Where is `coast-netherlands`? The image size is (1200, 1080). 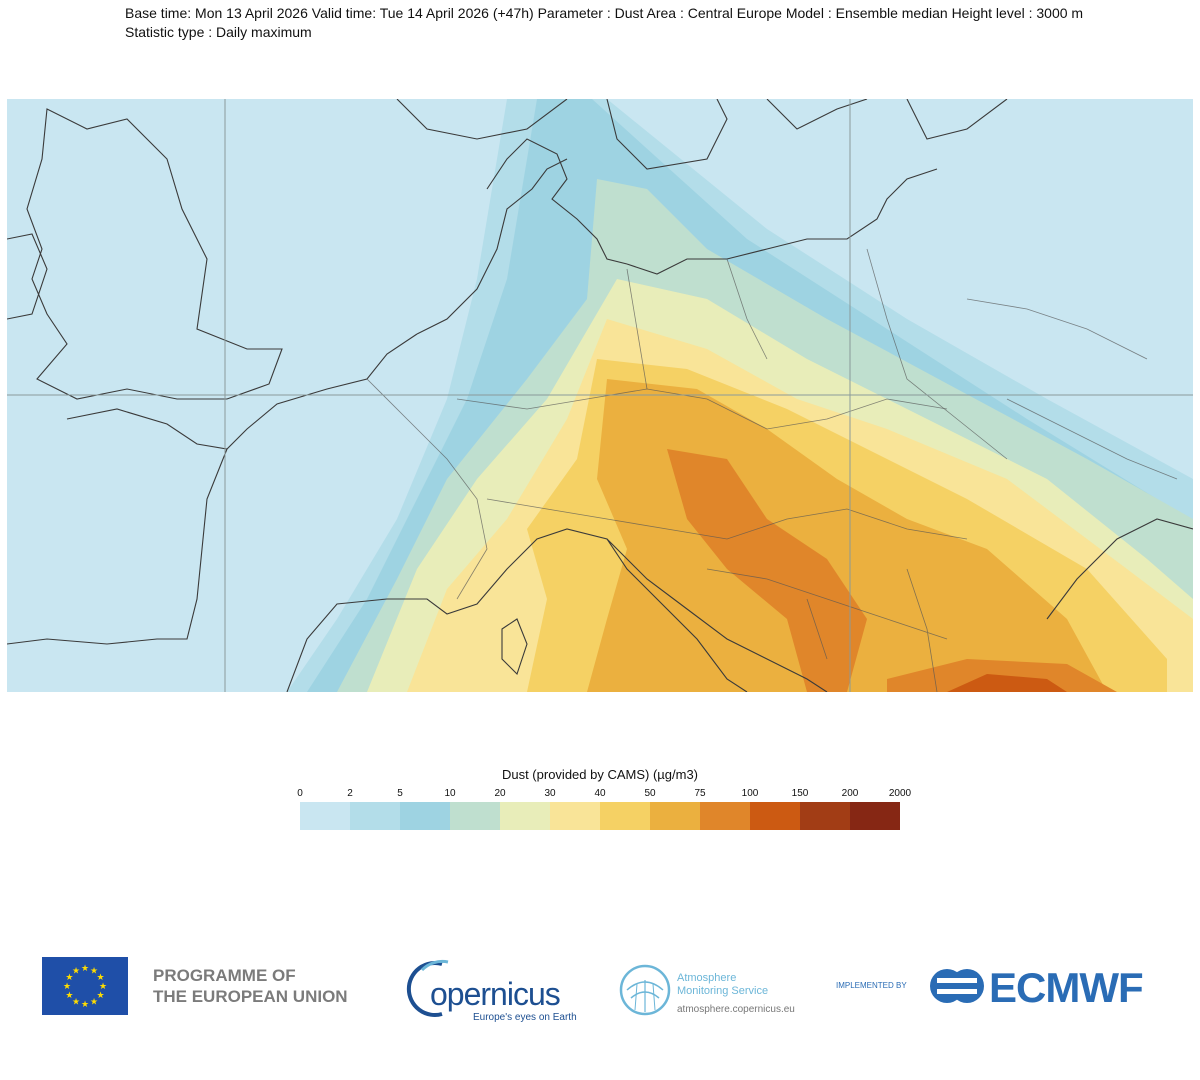
coast-netherlands is located at coordinates (492, 246).